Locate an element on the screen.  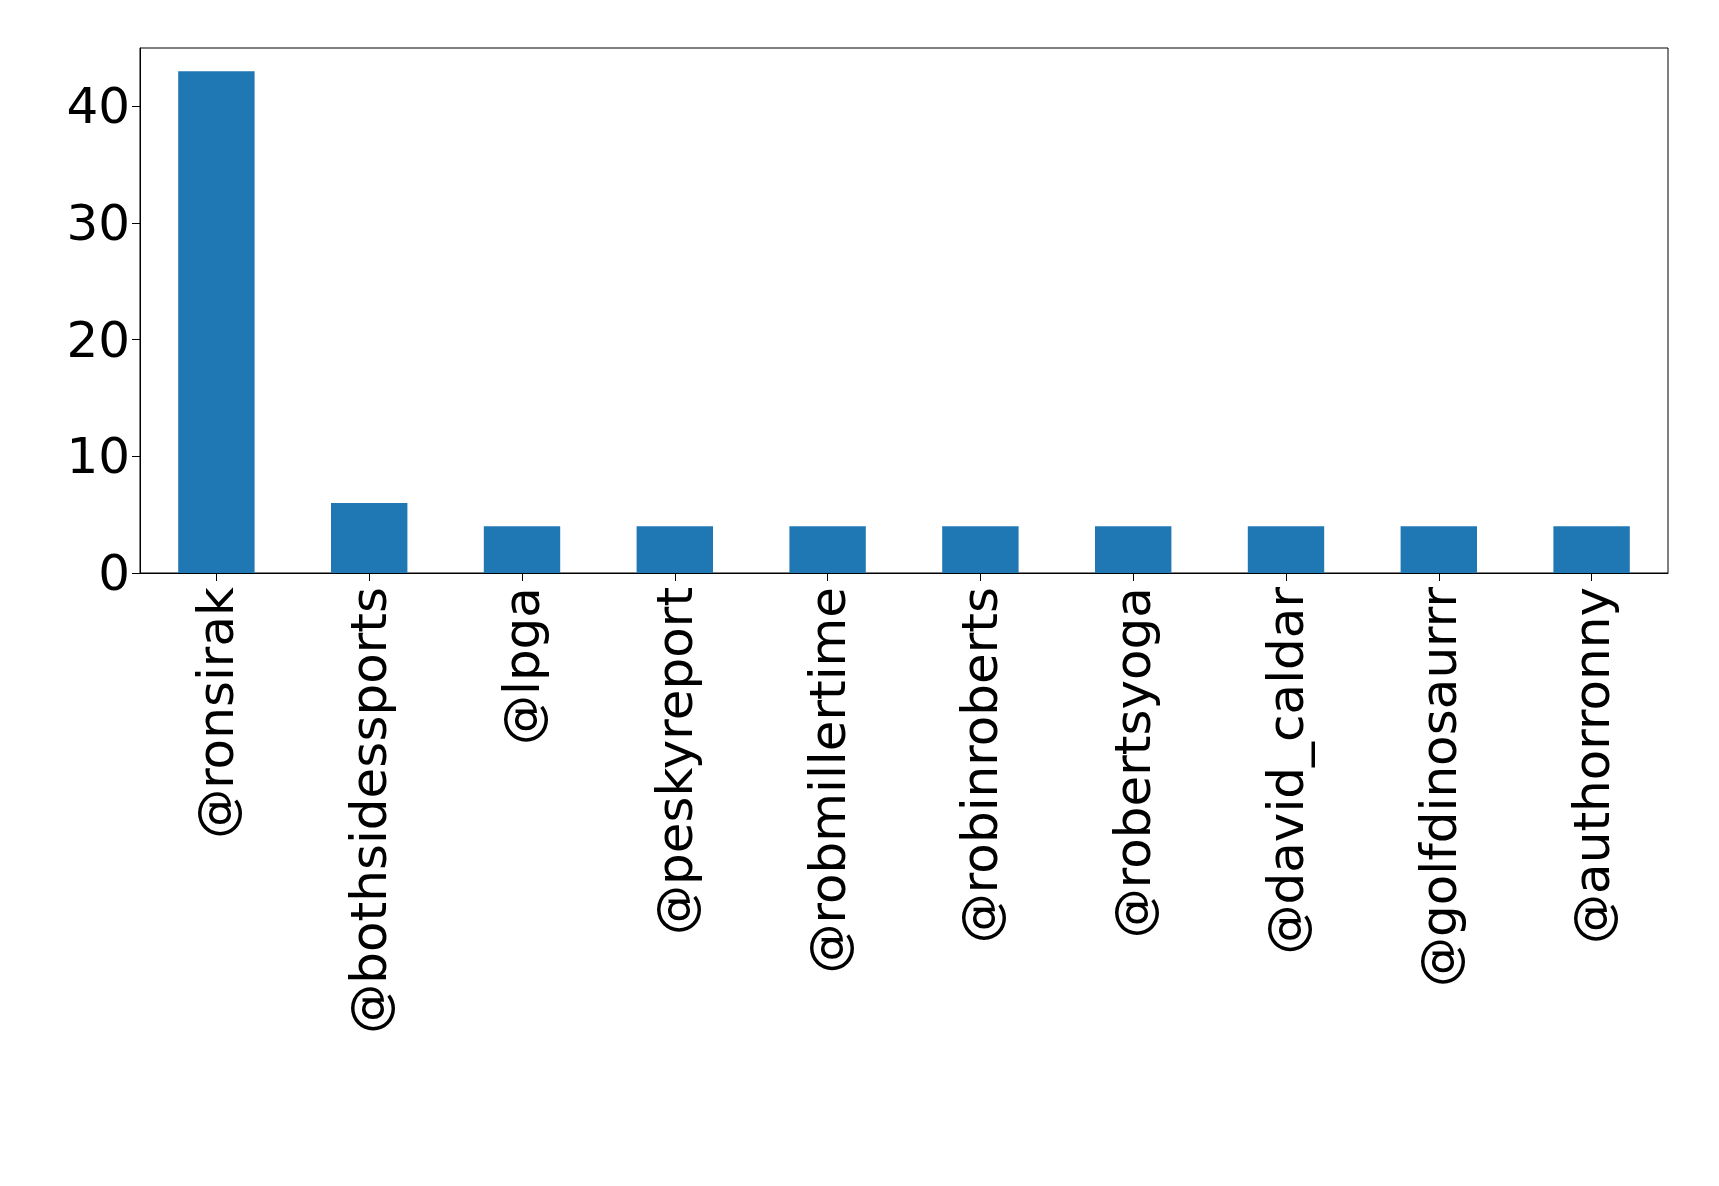
y-tick-label: 10 is located at coordinates (98, 456).